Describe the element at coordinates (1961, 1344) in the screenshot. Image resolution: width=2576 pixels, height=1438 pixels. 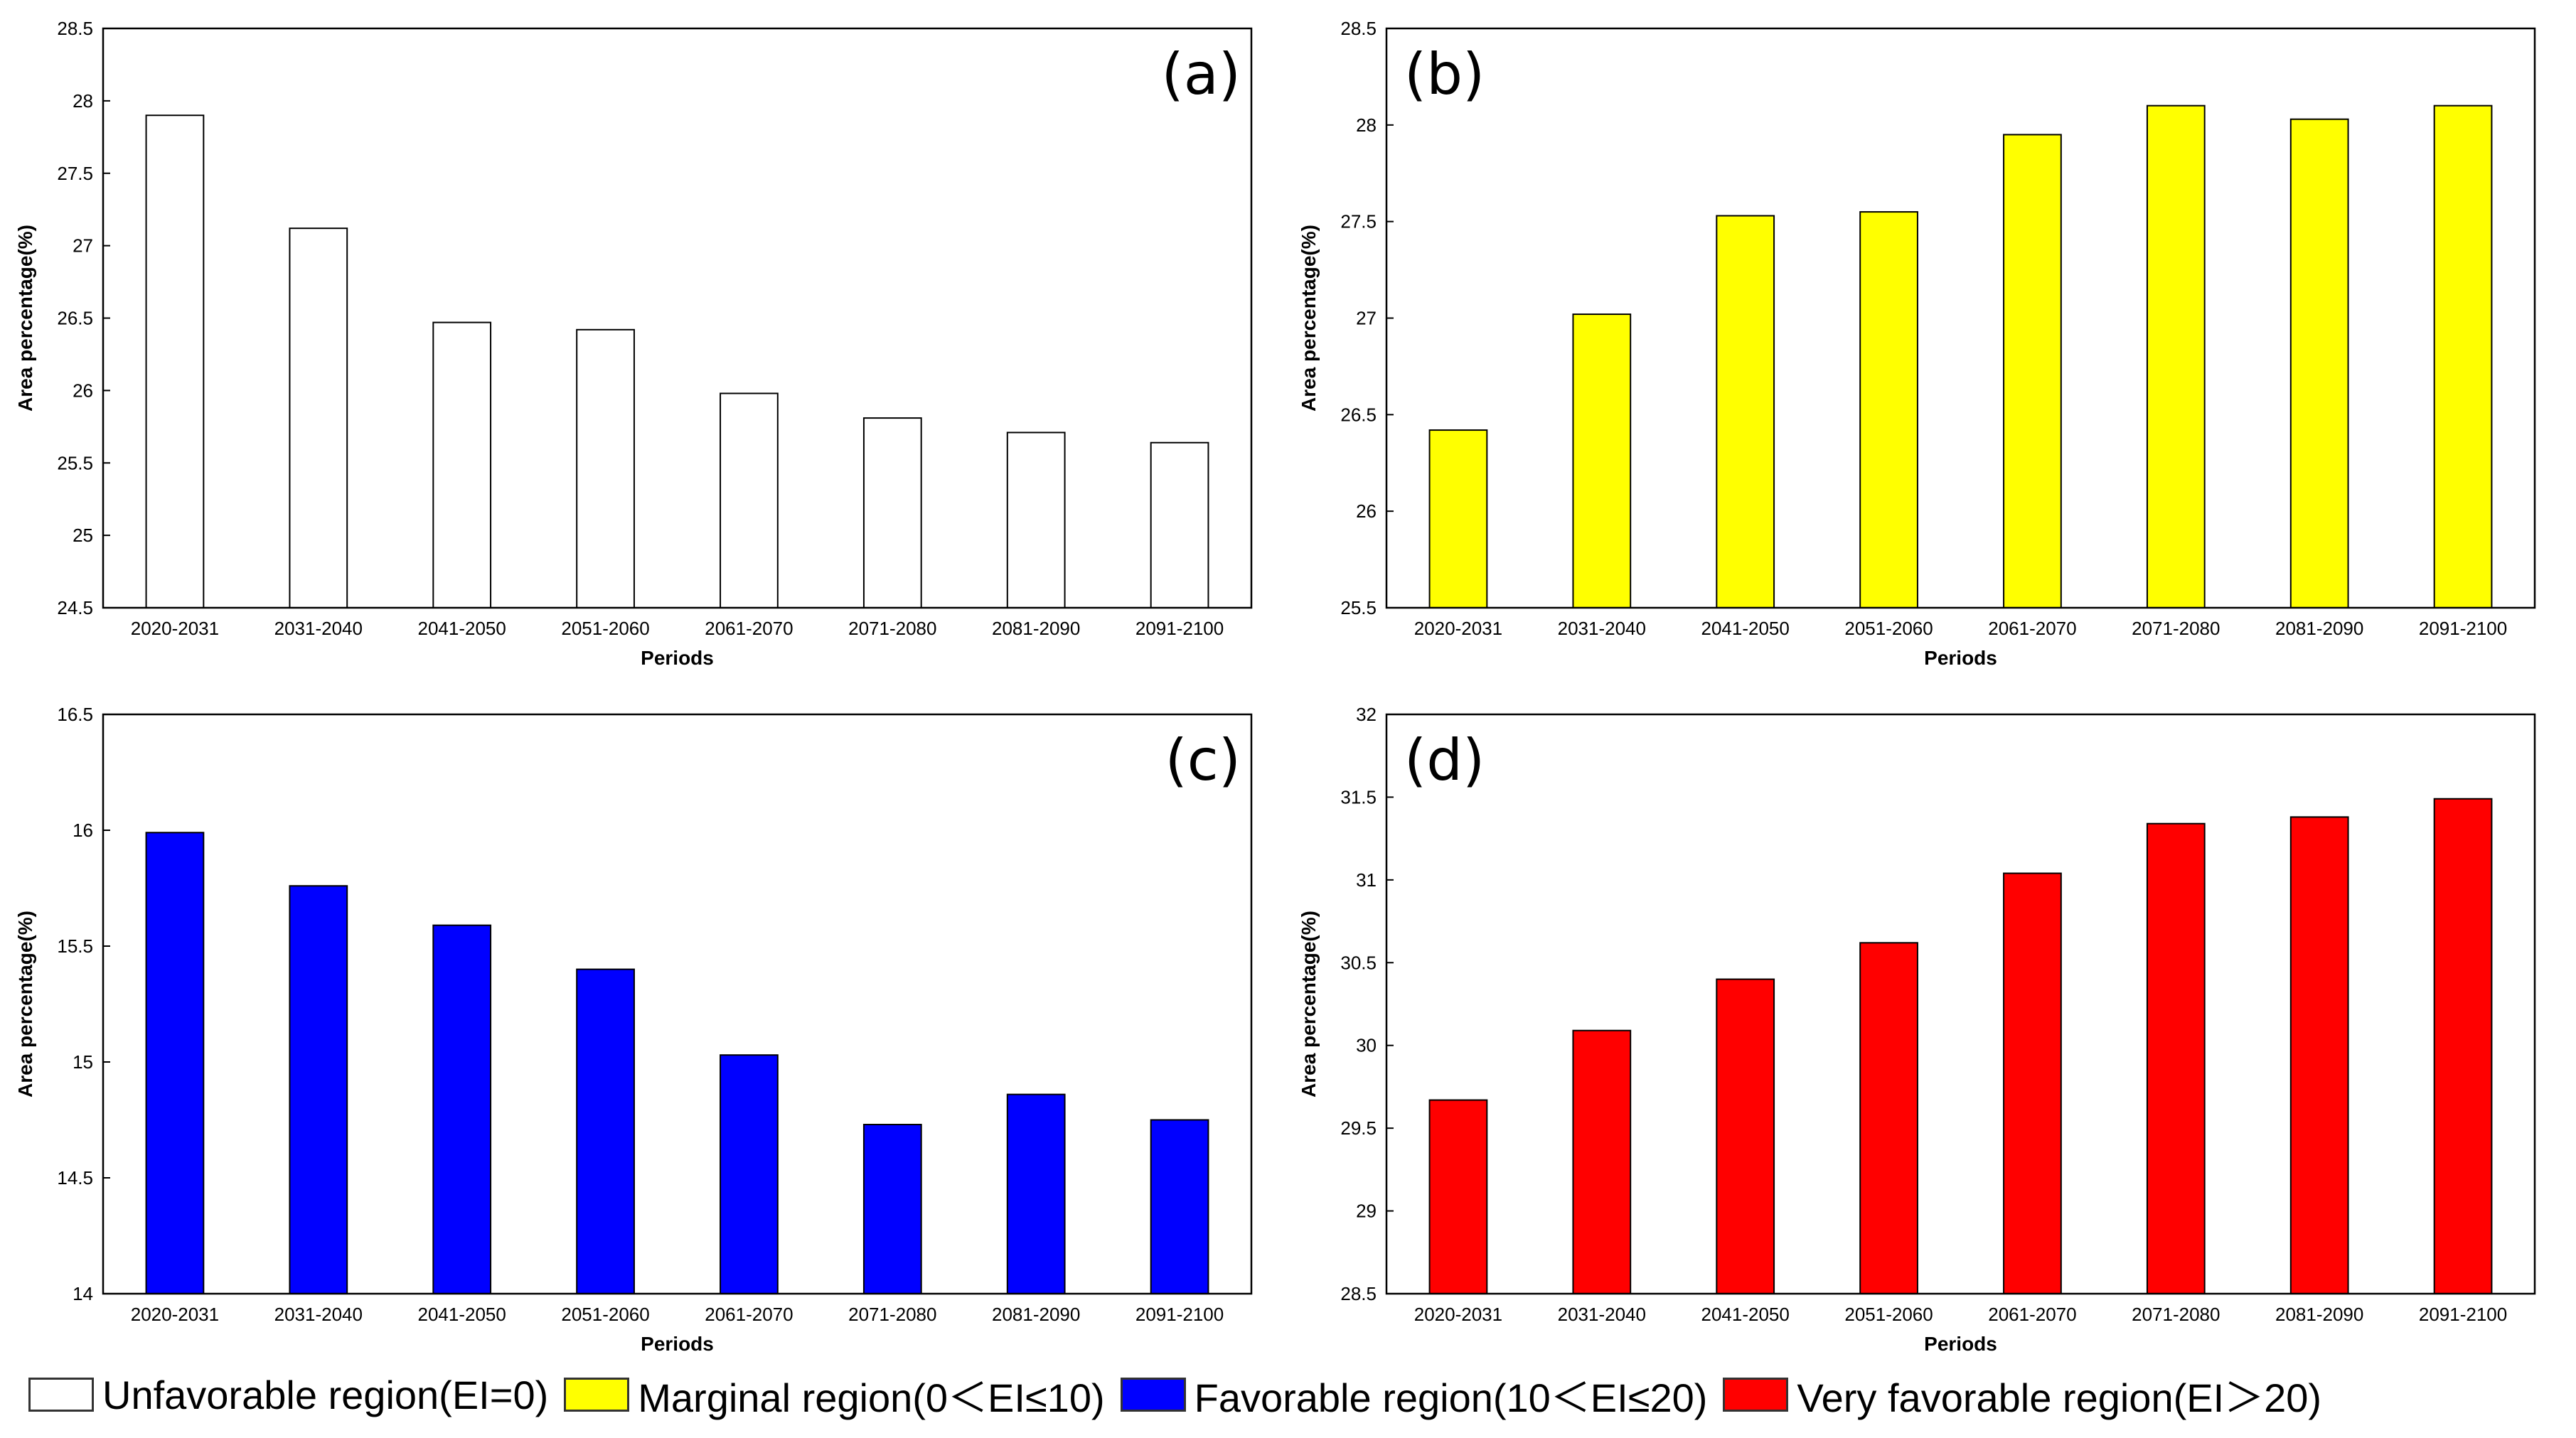
I see `x-axis-title-d: Periods` at that location.